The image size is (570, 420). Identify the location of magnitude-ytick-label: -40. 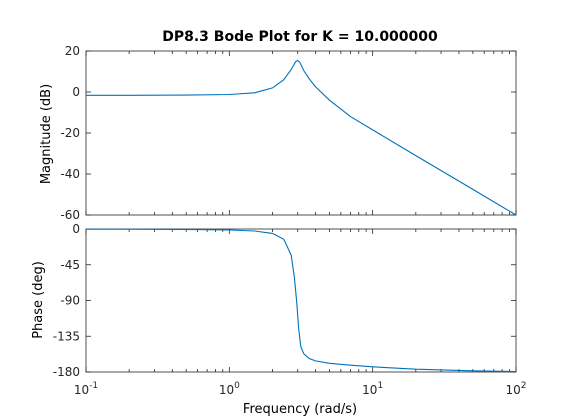
(70, 174).